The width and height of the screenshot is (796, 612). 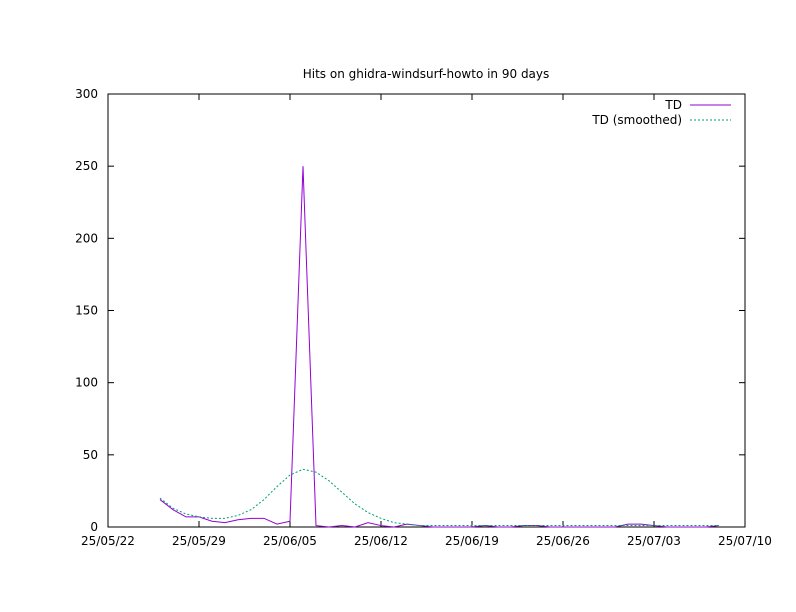 What do you see at coordinates (90, 455) in the screenshot?
I see `y-tick-label: 50` at bounding box center [90, 455].